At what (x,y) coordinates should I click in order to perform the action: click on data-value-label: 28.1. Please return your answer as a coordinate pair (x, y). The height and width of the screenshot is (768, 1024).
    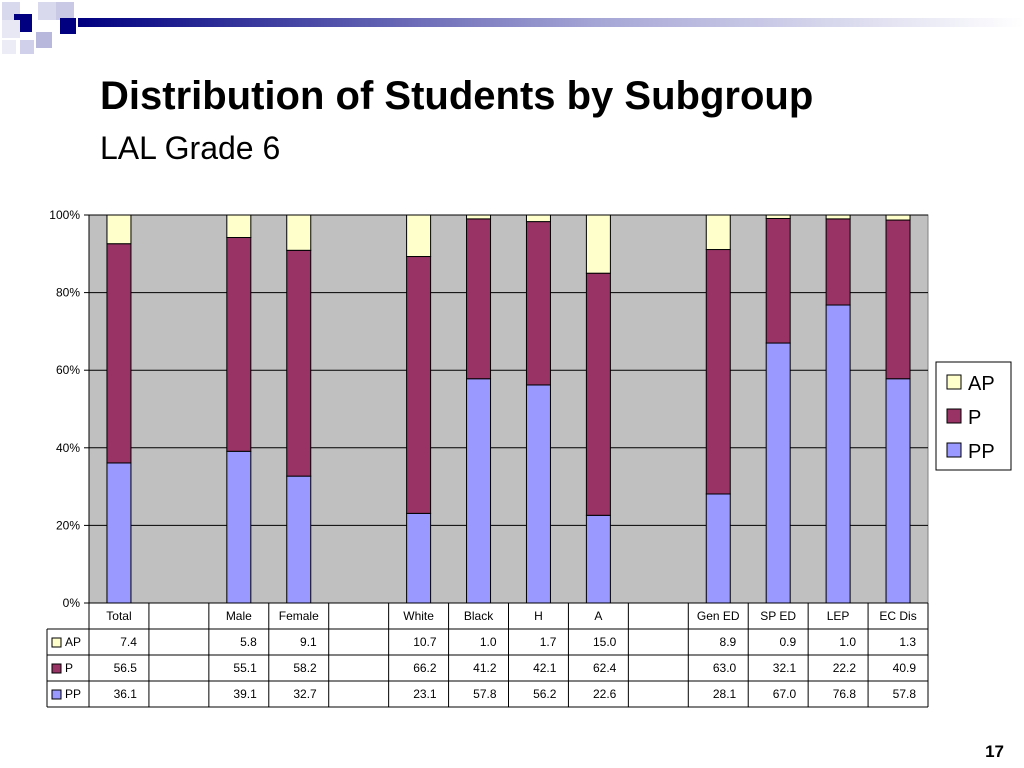
    Looking at the image, I should click on (725, 694).